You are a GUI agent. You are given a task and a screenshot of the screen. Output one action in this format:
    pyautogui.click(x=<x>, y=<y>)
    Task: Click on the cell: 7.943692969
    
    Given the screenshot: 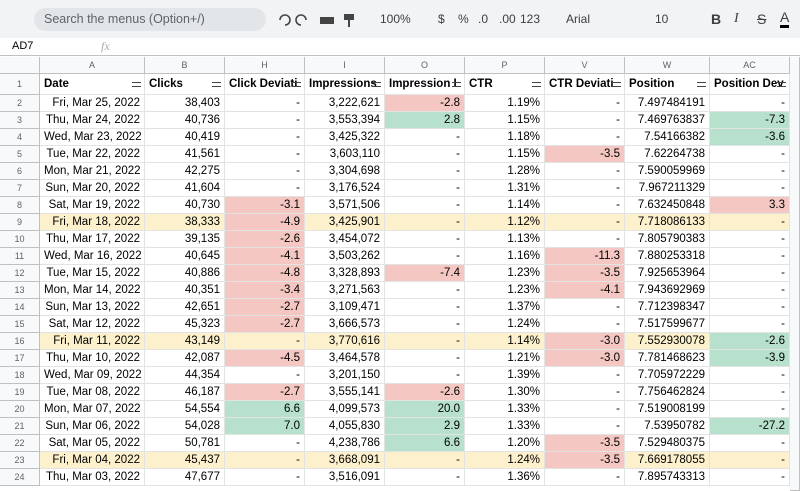 What is the action you would take?
    pyautogui.click(x=667, y=290)
    